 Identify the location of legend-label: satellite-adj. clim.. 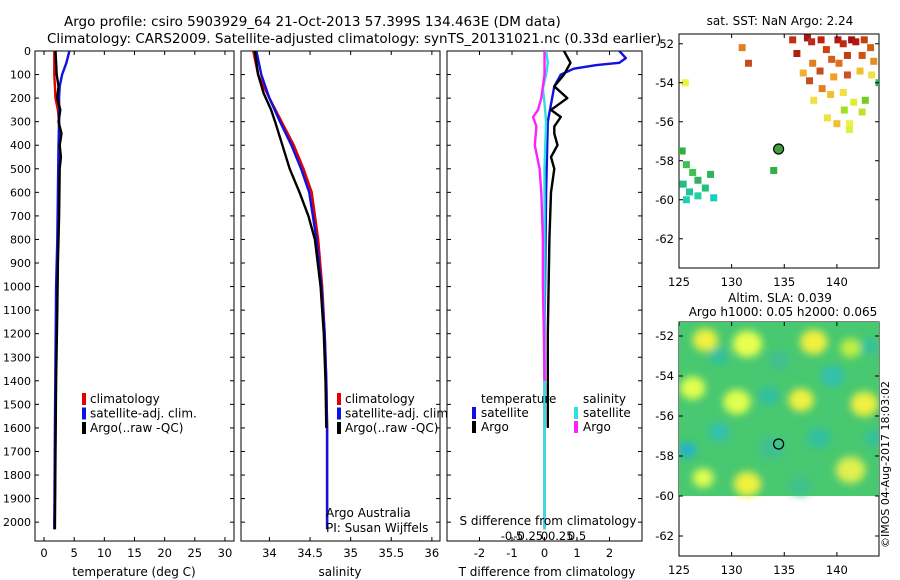
(143, 414).